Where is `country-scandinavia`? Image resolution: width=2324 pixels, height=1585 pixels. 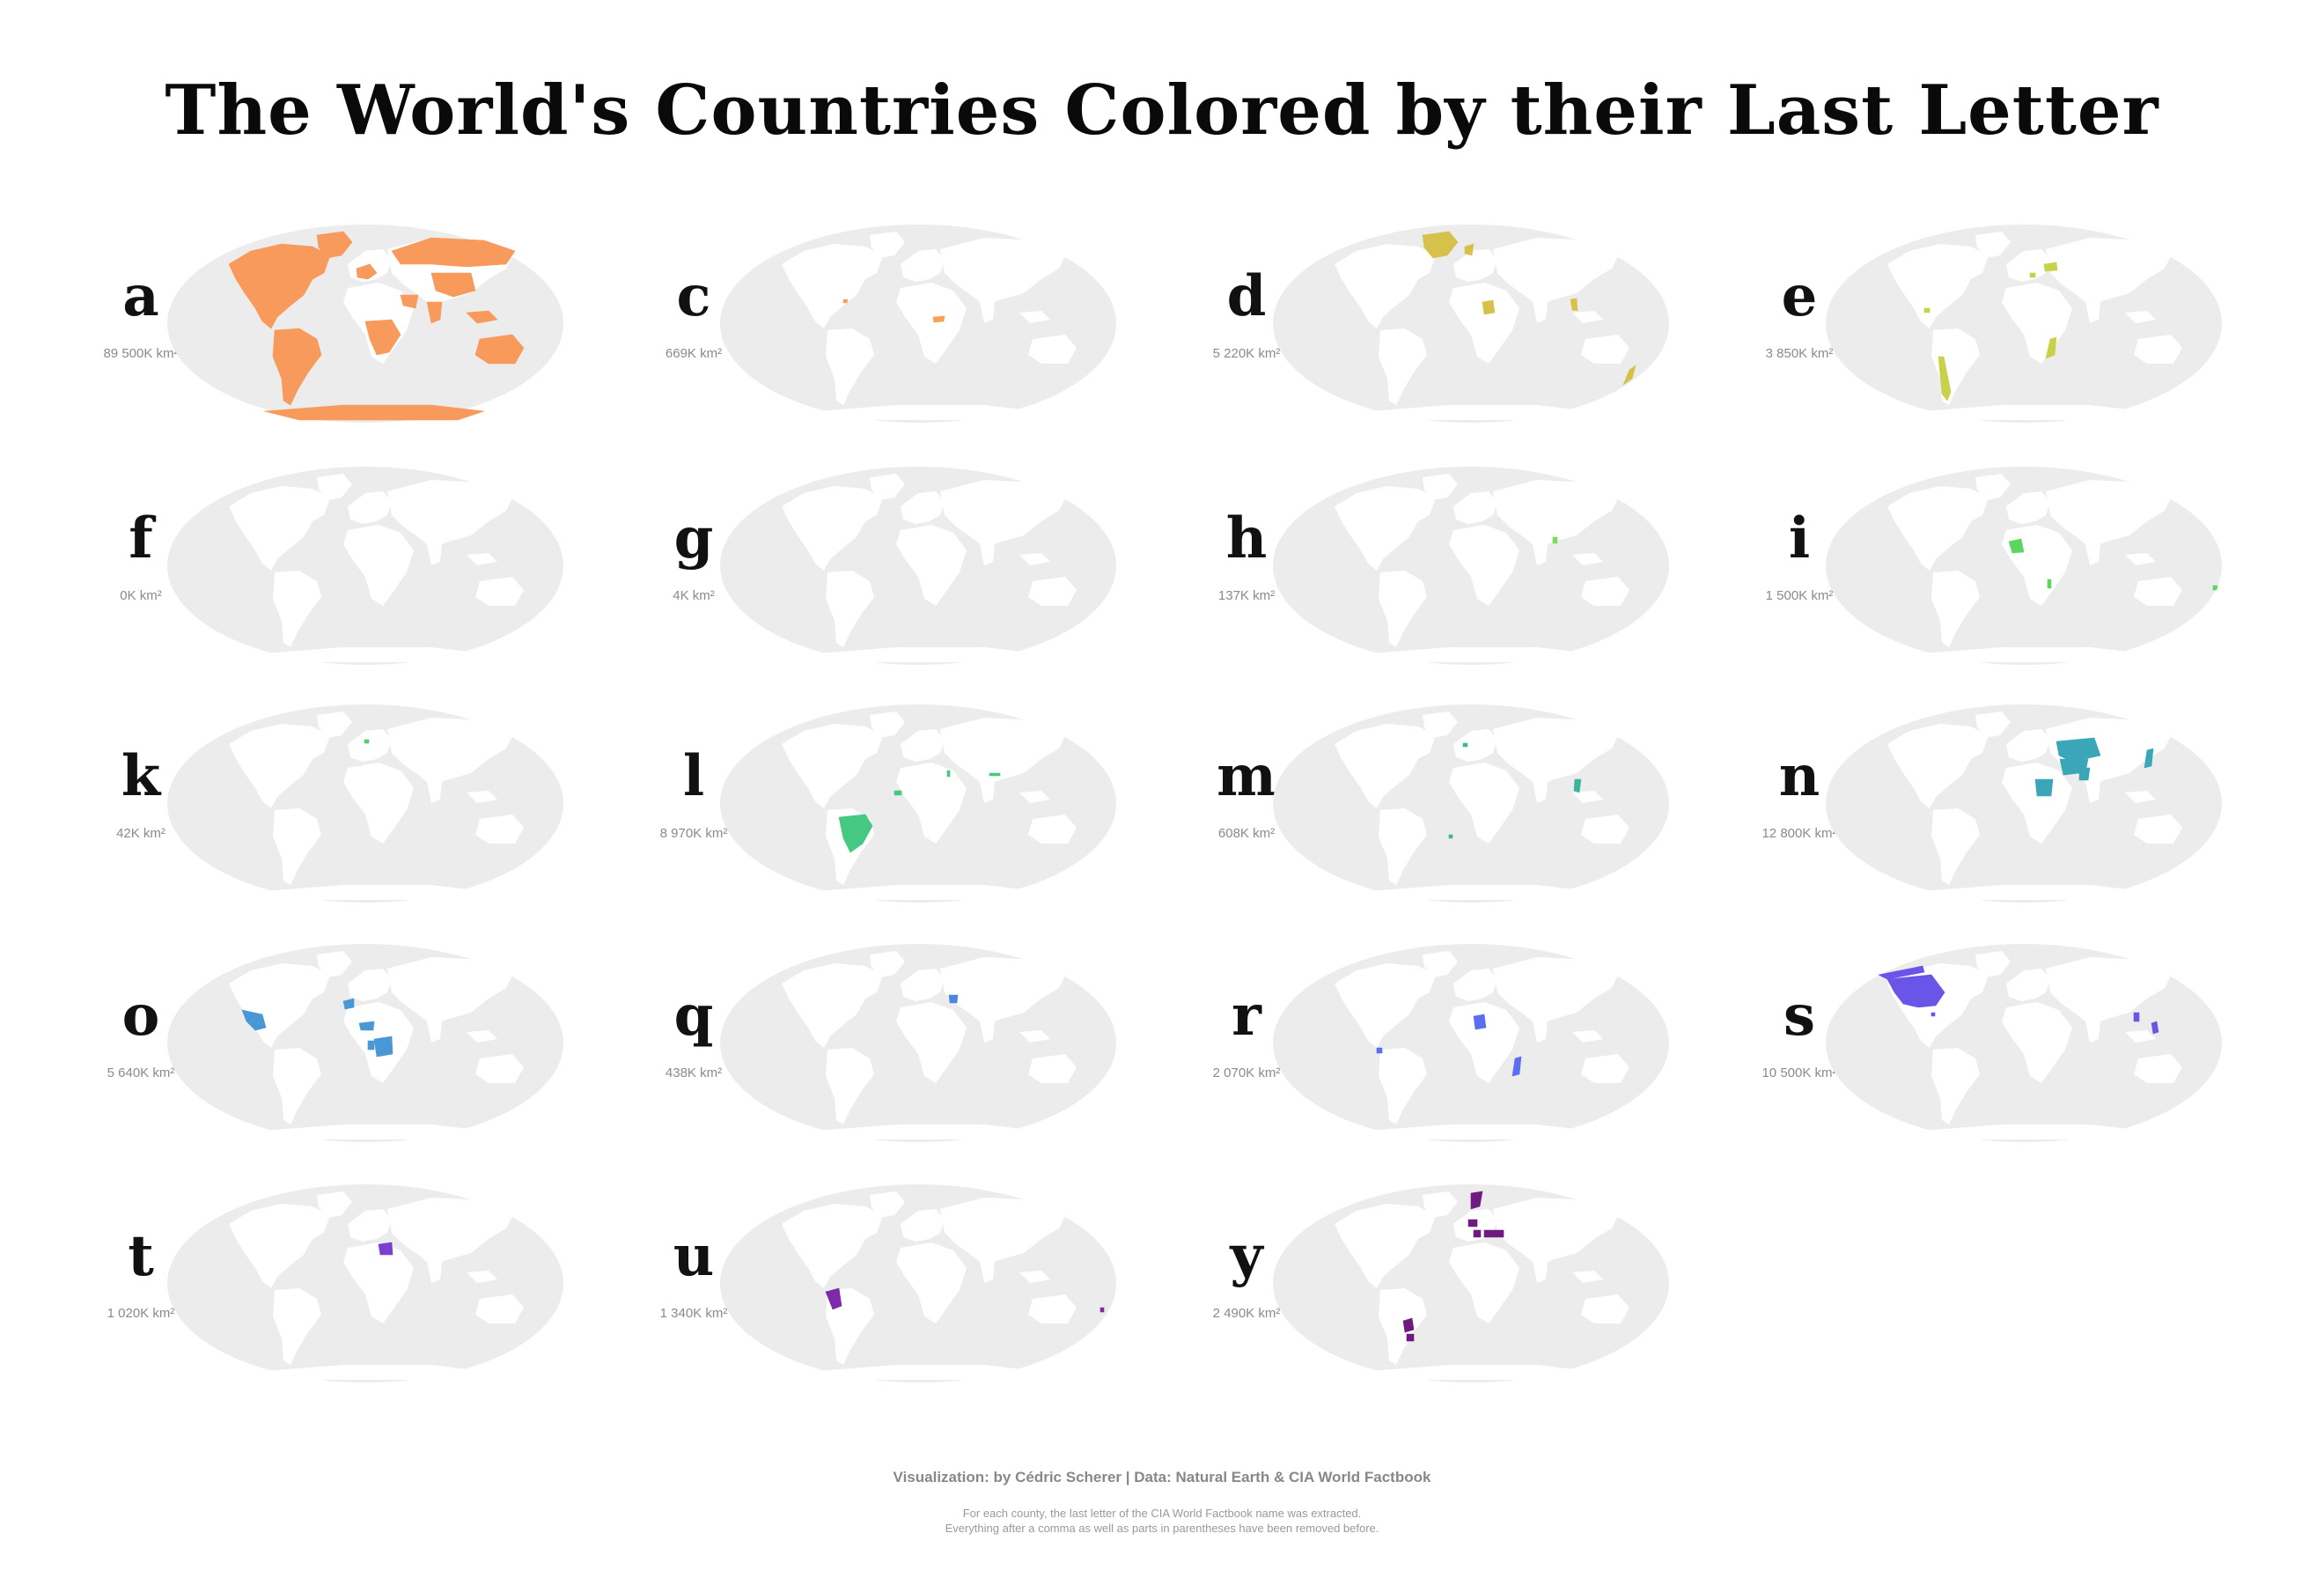
country-scandinavia is located at coordinates (1469, 249).